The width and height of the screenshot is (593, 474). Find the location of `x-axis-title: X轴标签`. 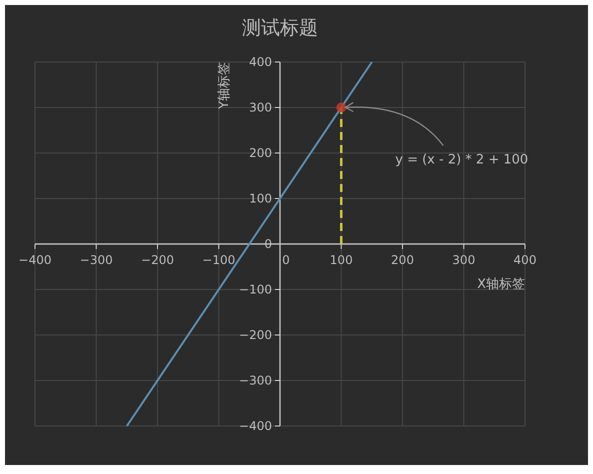

x-axis-title: X轴标签 is located at coordinates (501, 284).